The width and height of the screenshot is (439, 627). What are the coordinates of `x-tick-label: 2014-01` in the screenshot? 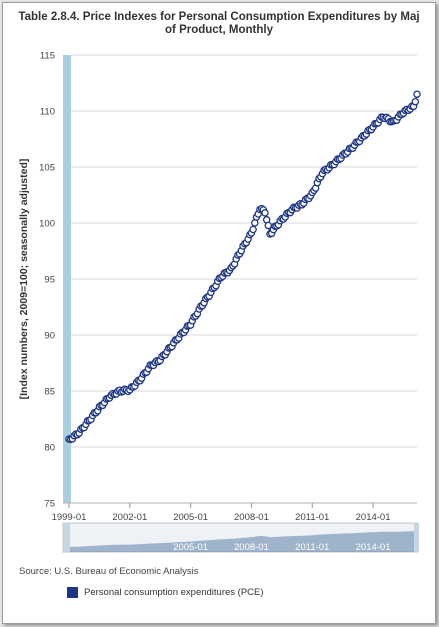 It's located at (373, 517).